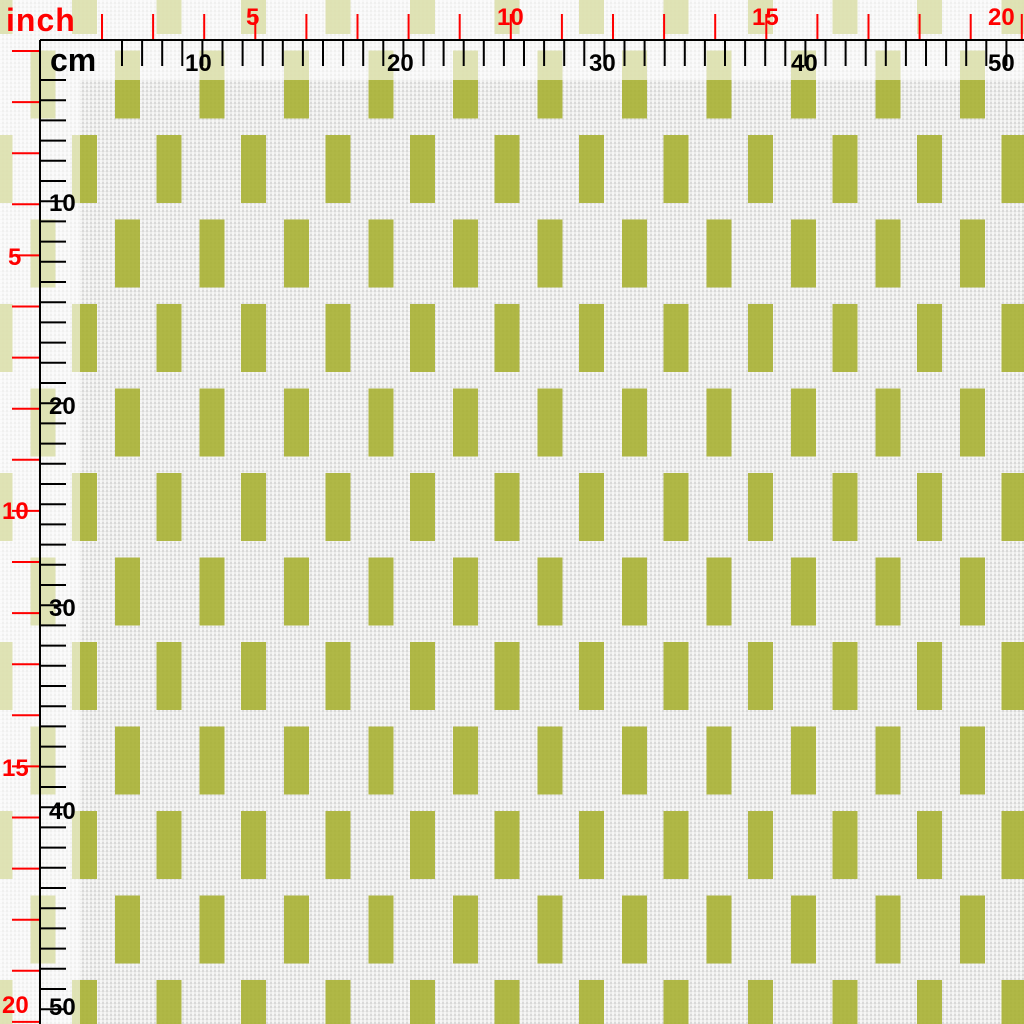  I want to click on inch-top-label: 15, so click(765, 17).